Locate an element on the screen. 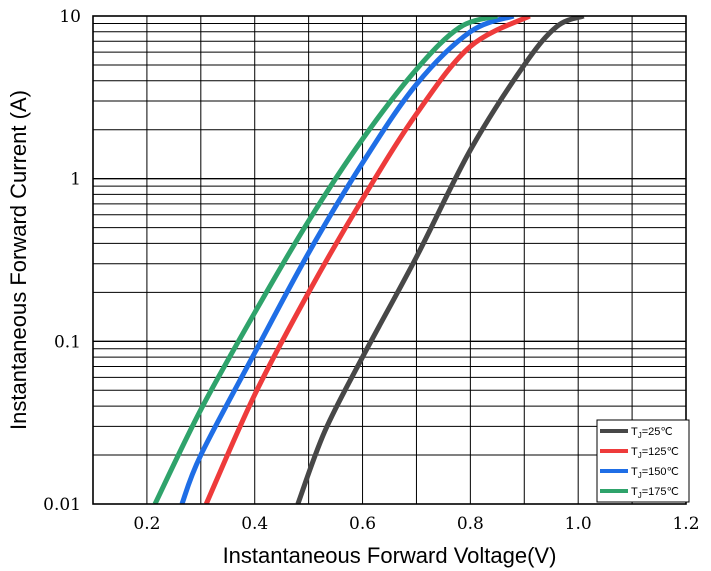  x-tick-label: 1.0 is located at coordinates (578, 524).